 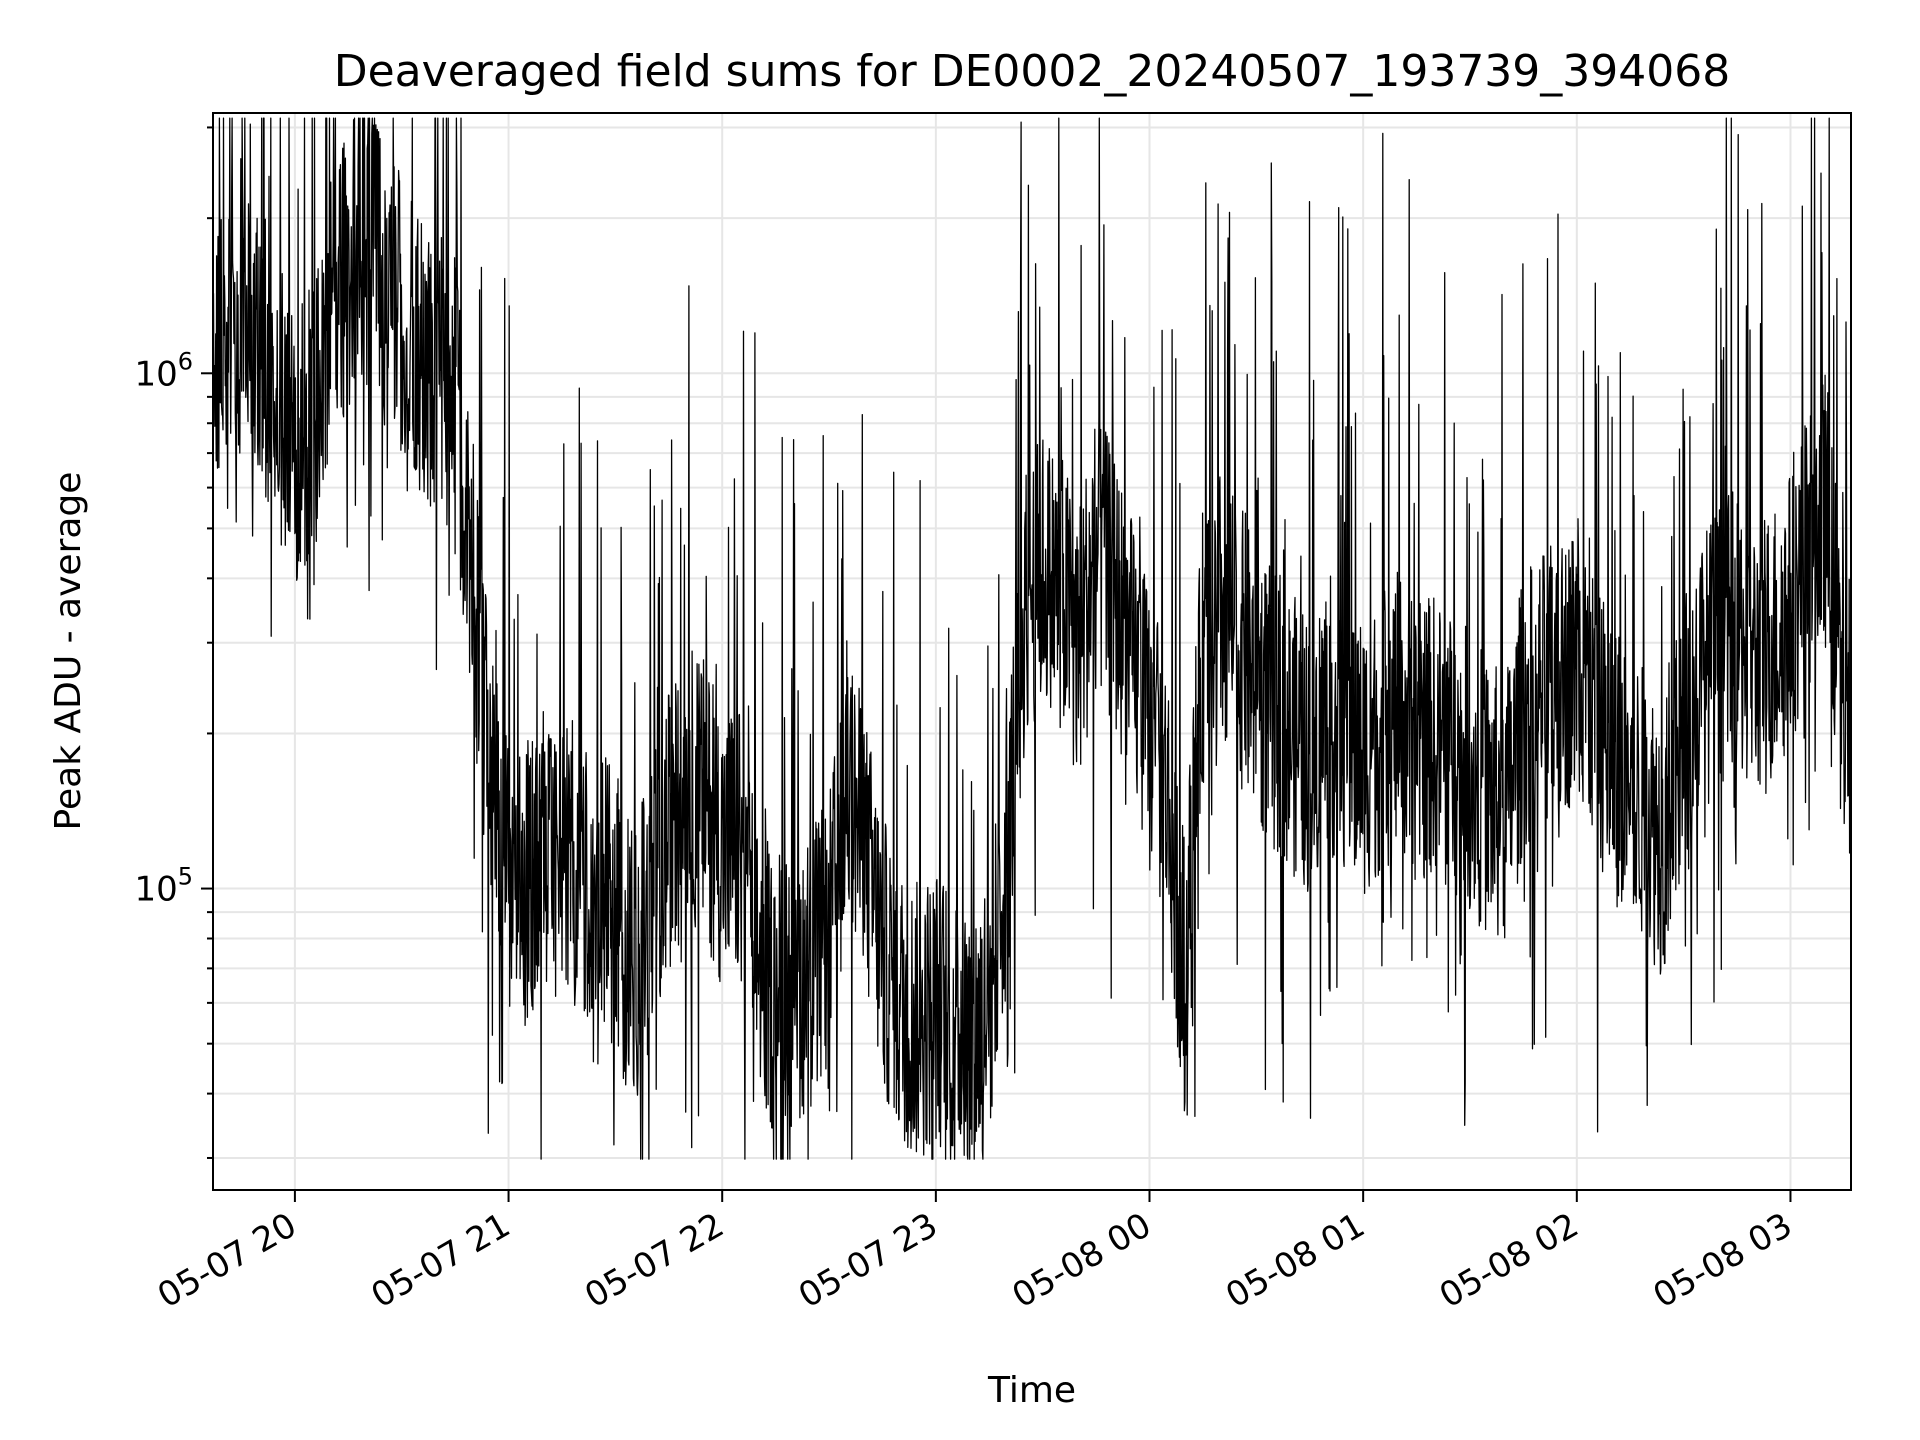 I want to click on y-tick-label: 10⁶, so click(x=163, y=370).